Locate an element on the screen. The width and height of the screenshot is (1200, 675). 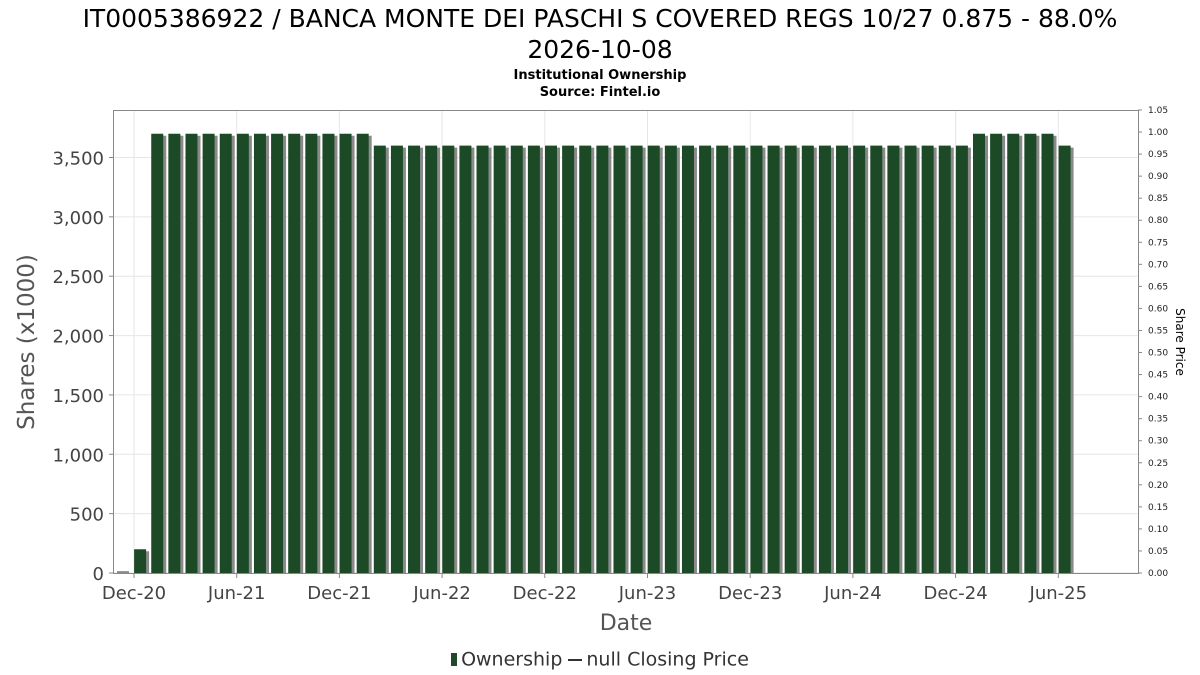
y2-tick-label: 0.55 is located at coordinates (1158, 331).